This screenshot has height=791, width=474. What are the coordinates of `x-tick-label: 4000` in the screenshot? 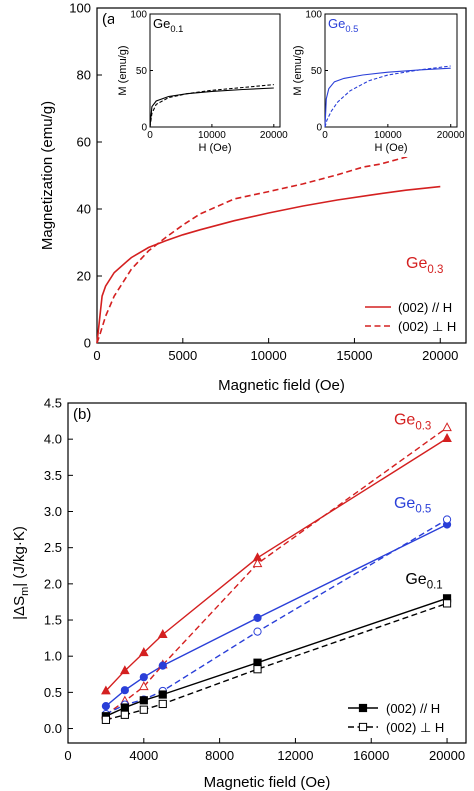 It's located at (143, 755).